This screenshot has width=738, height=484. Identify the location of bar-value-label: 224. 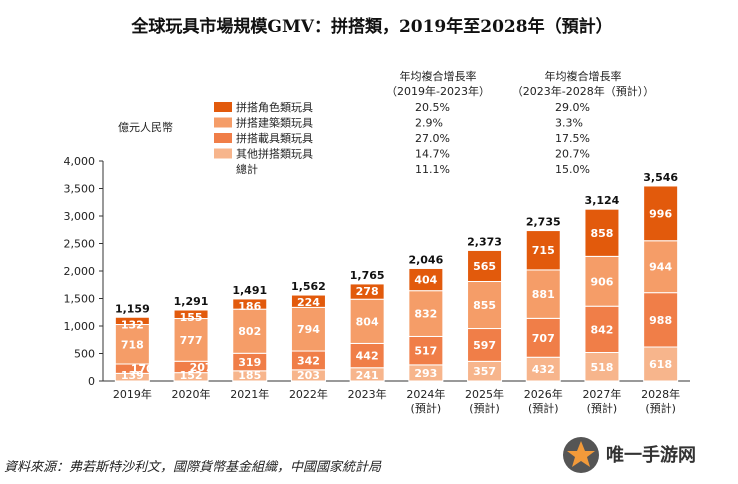
(308, 302).